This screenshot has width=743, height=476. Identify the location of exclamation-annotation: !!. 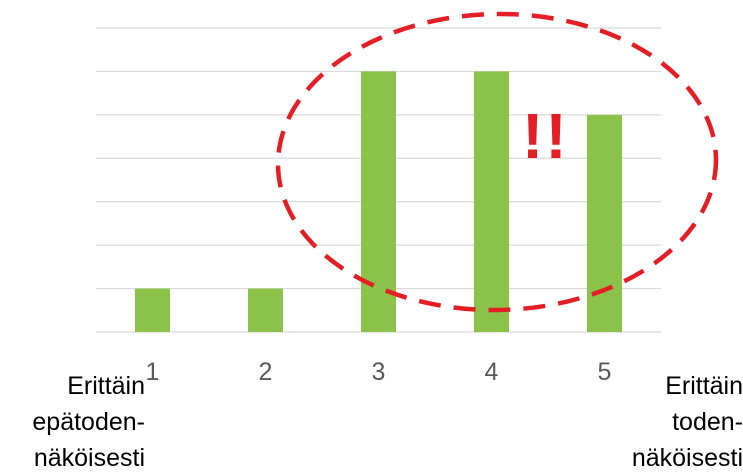
(545, 136).